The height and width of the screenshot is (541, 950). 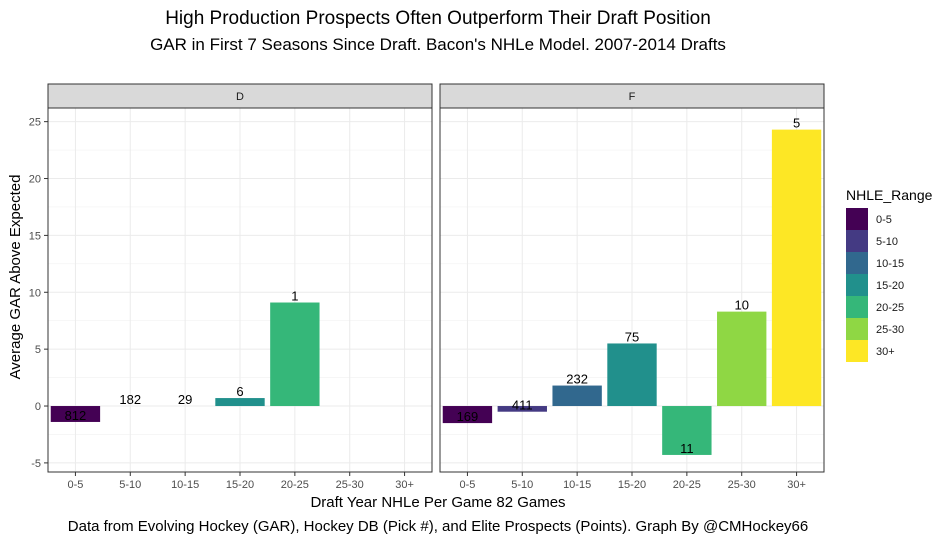 What do you see at coordinates (741, 305) in the screenshot?
I see `bar-count-label: 10` at bounding box center [741, 305].